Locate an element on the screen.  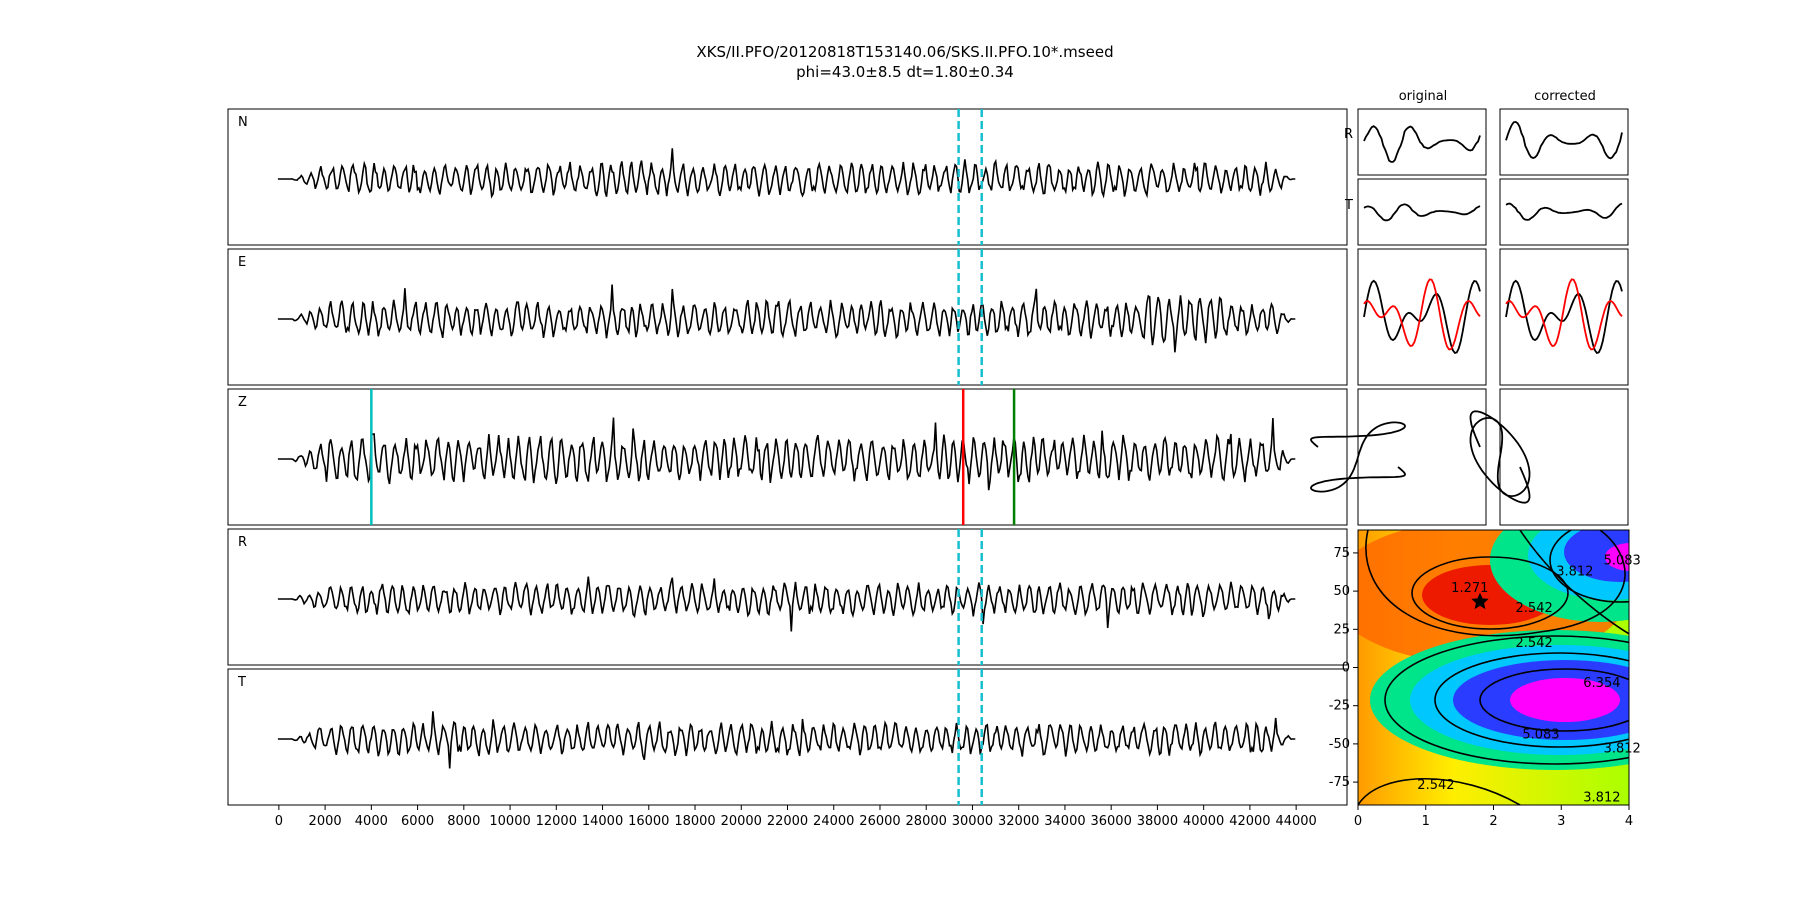
panel-n: N is located at coordinates (787, 177).